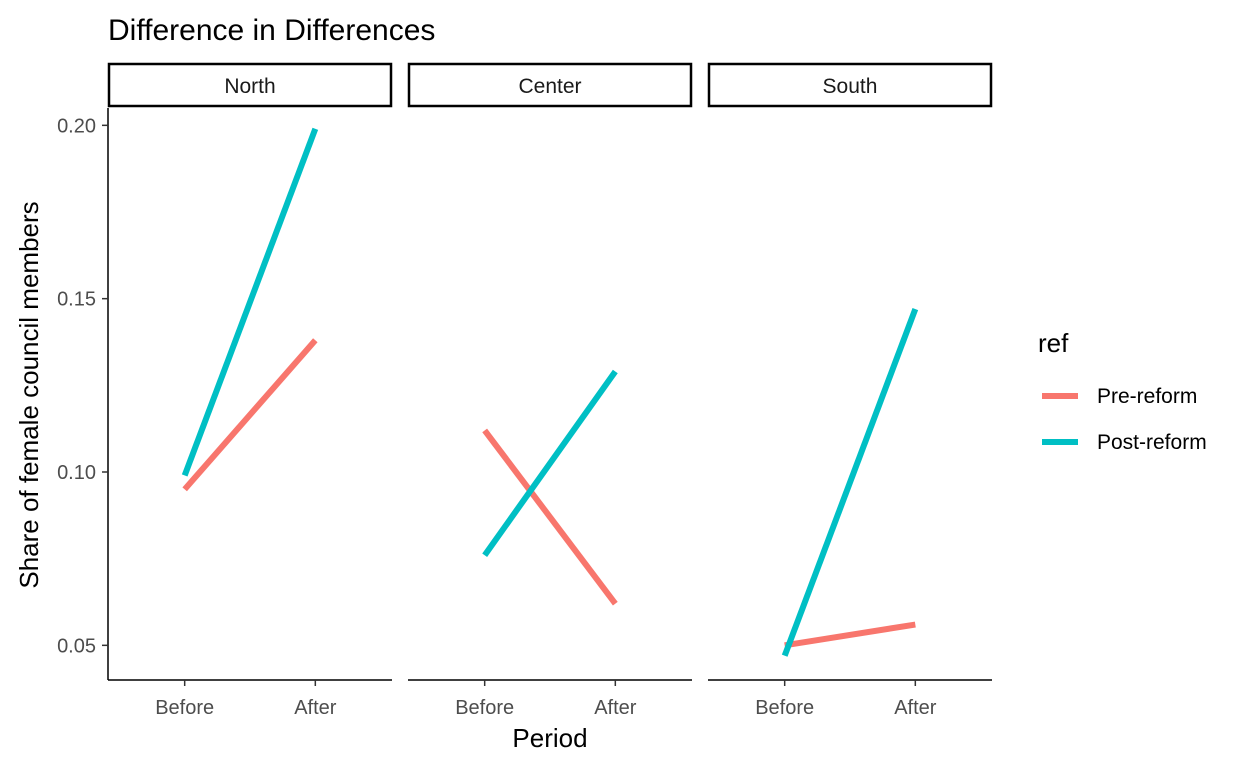 The image size is (1248, 773). What do you see at coordinates (271, 30) in the screenshot?
I see `chart-title: Difference in Differences` at bounding box center [271, 30].